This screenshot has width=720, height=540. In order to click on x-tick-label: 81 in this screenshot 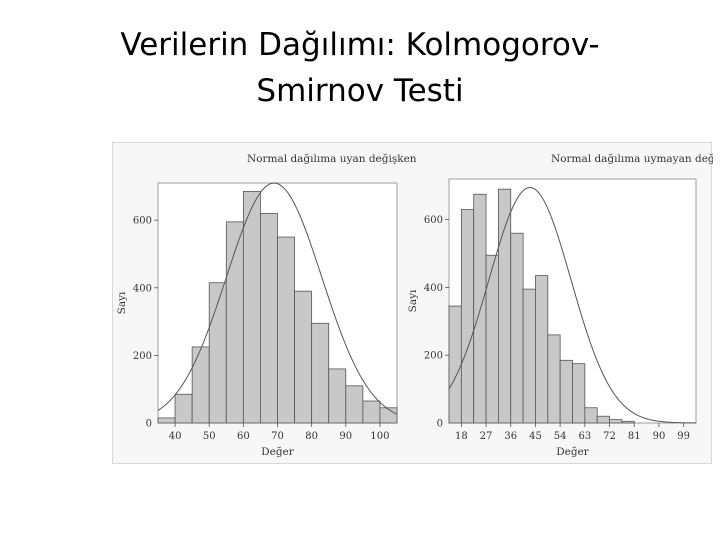, I will do `click(634, 436)`.